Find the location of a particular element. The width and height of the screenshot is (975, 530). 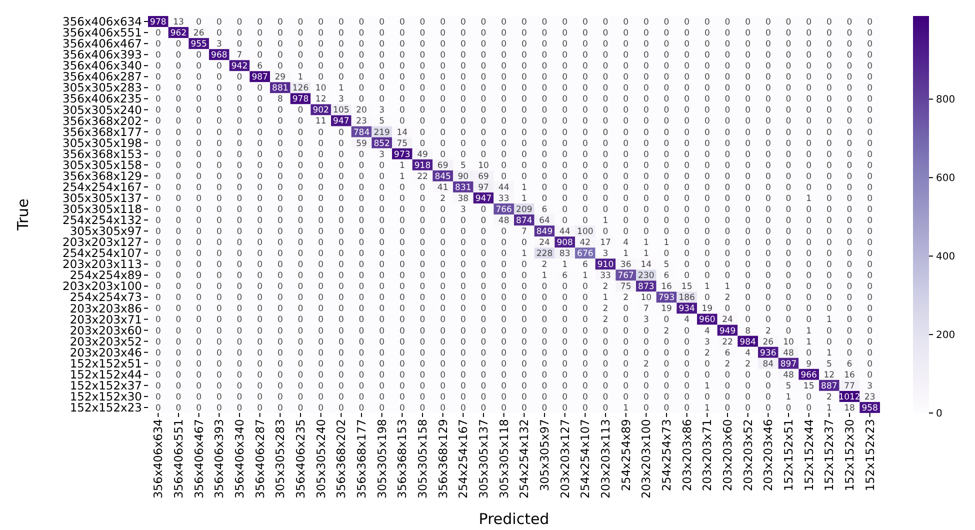

data-label: 960 is located at coordinates (707, 320).